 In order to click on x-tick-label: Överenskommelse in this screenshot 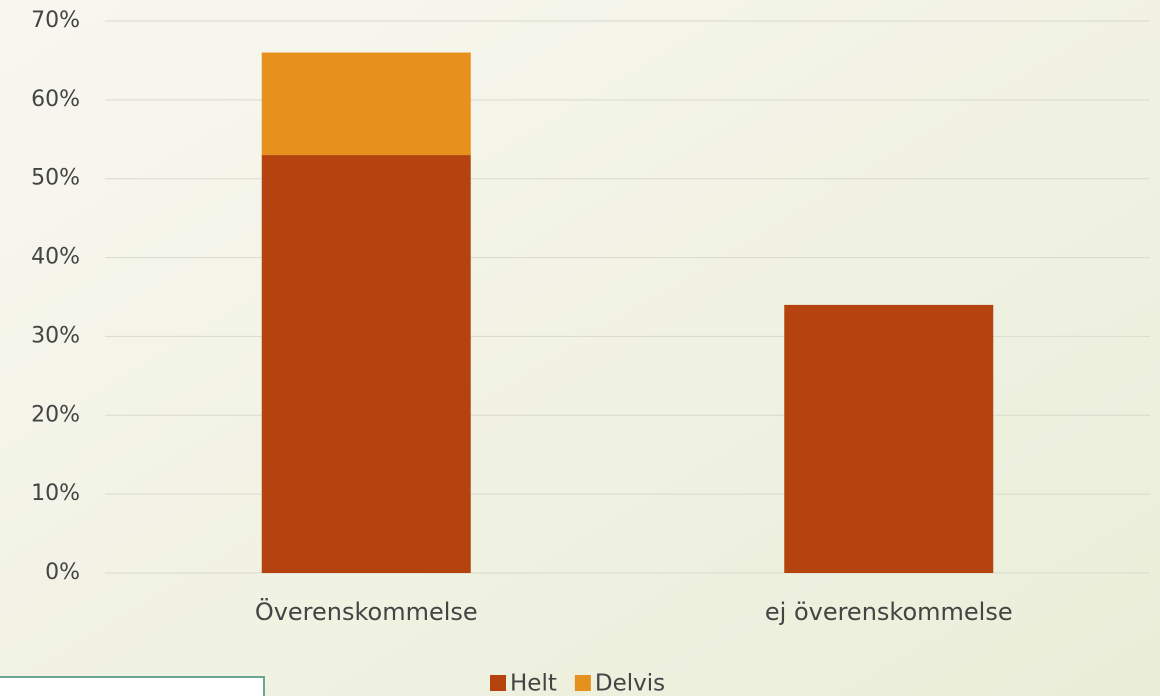, I will do `click(366, 611)`.